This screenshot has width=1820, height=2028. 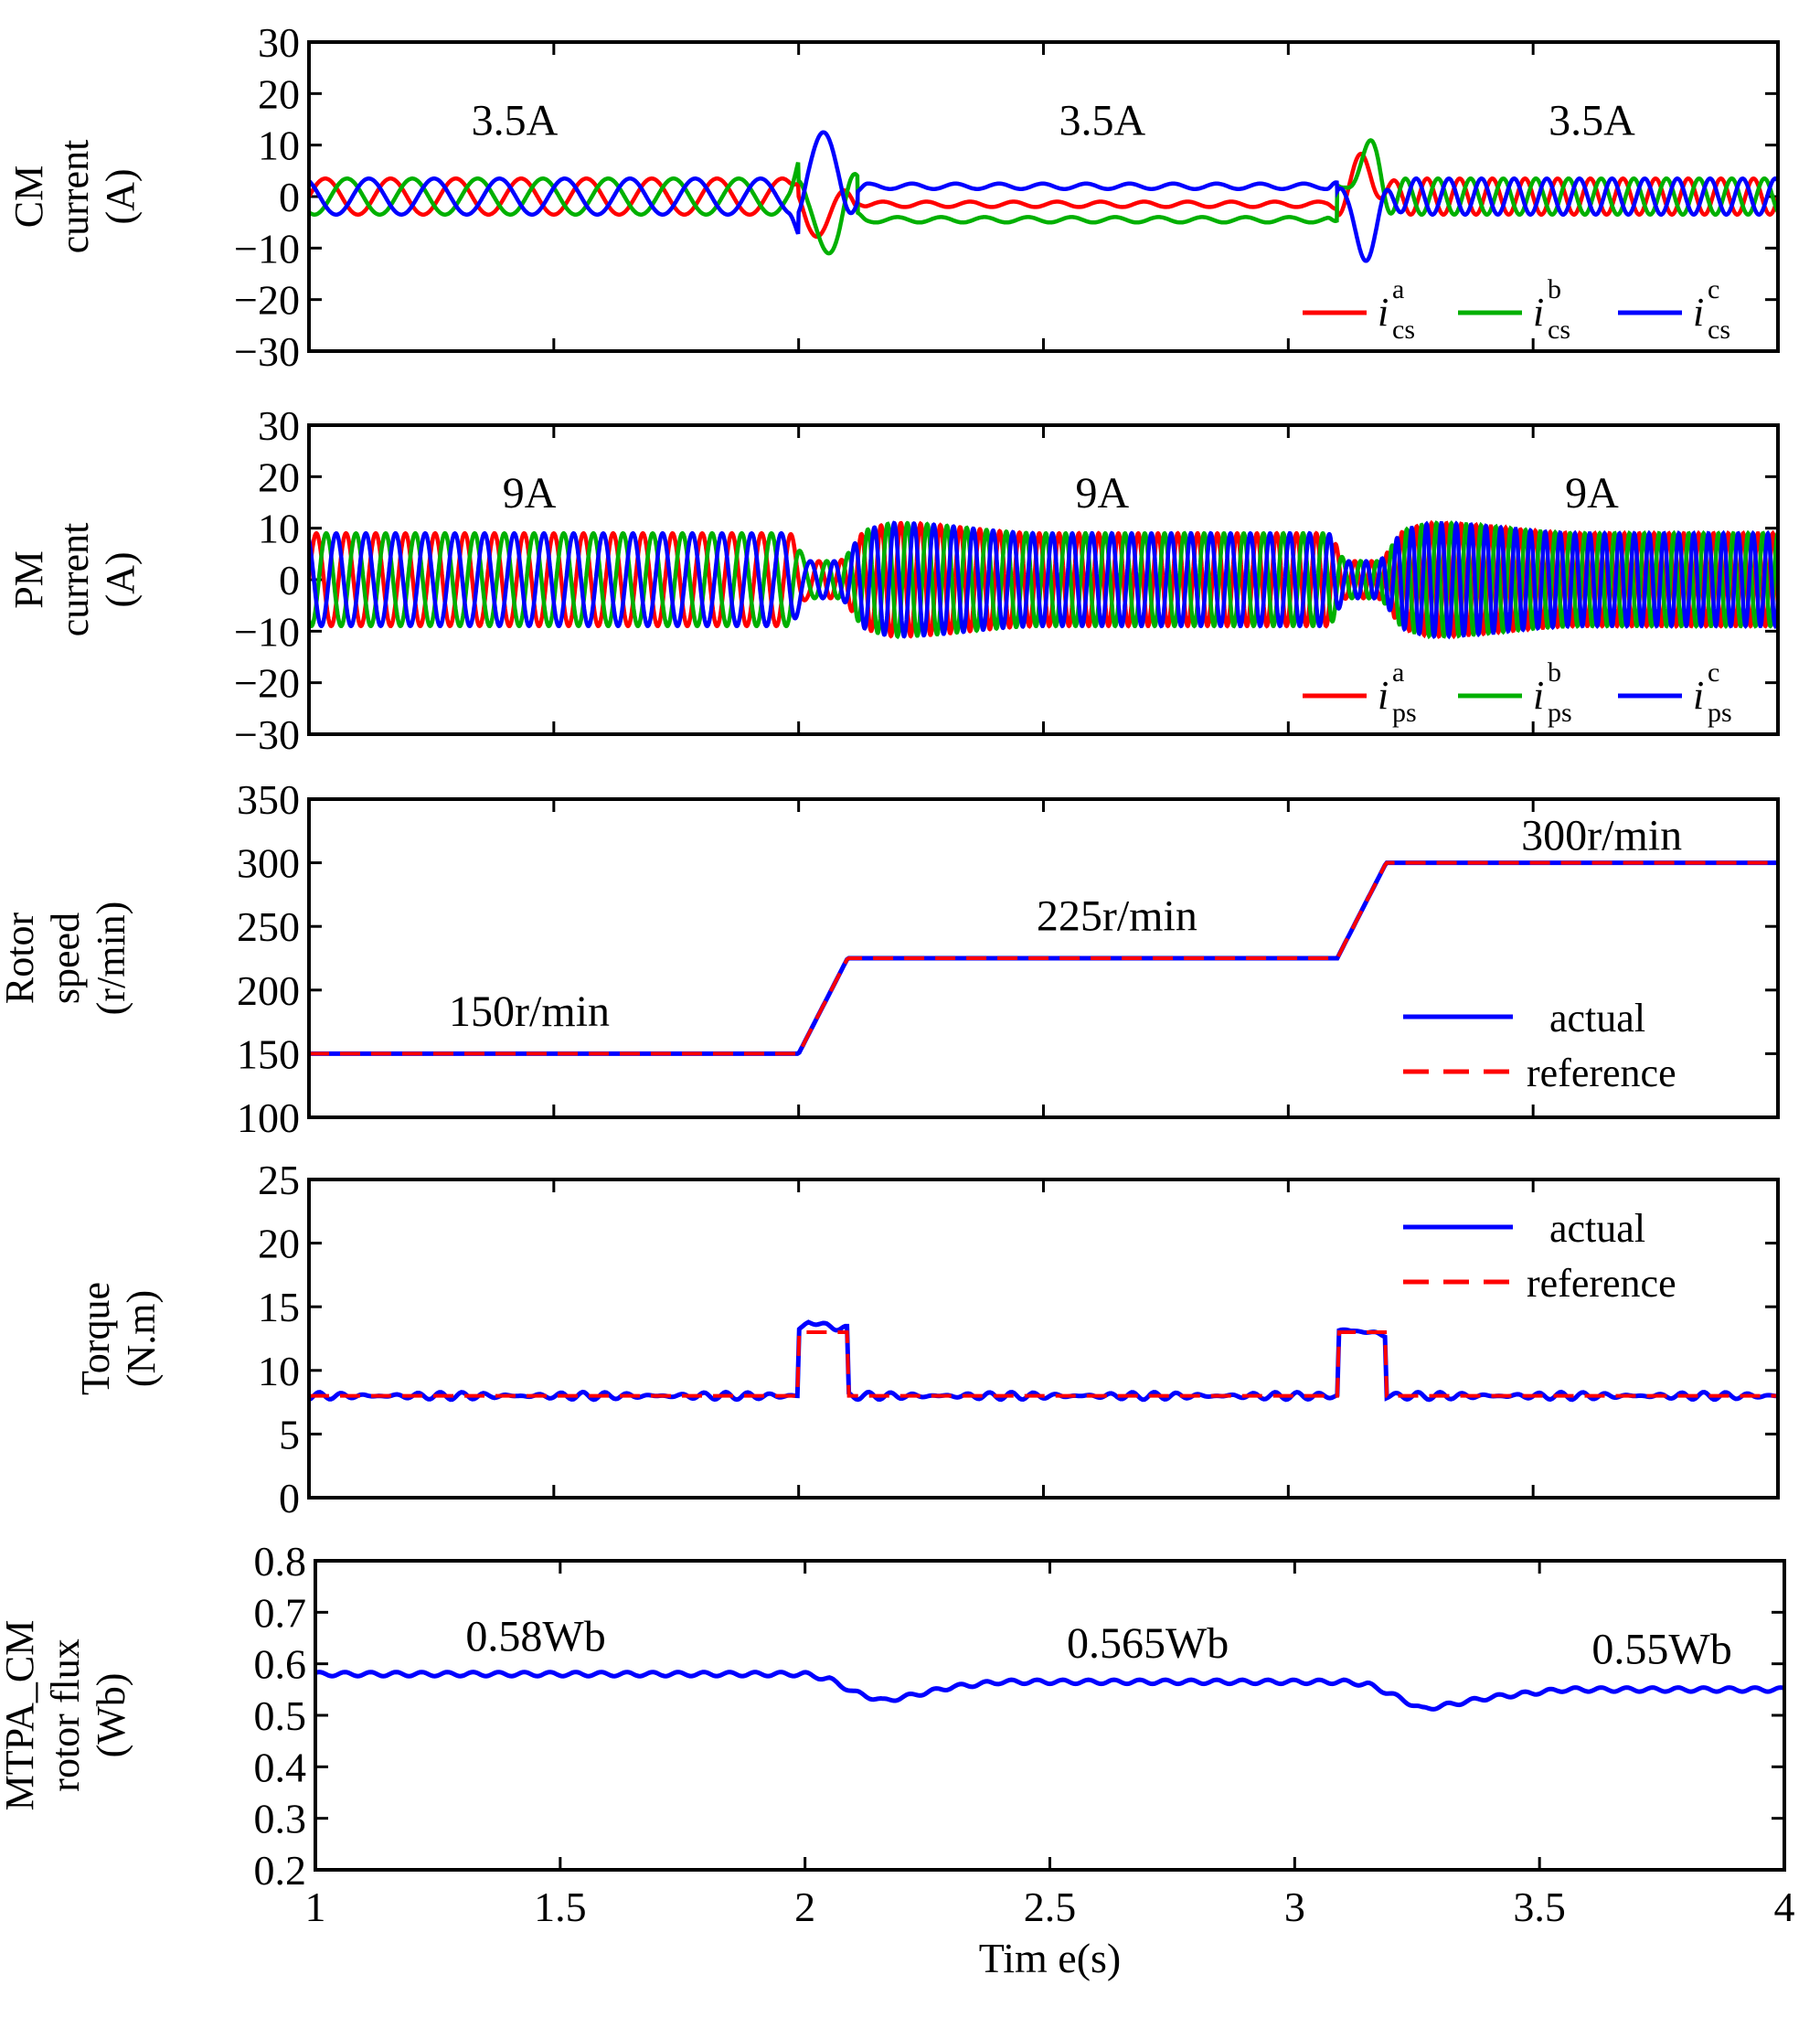 I want to click on x-tick-label: 3.5, so click(x=1540, y=1907).